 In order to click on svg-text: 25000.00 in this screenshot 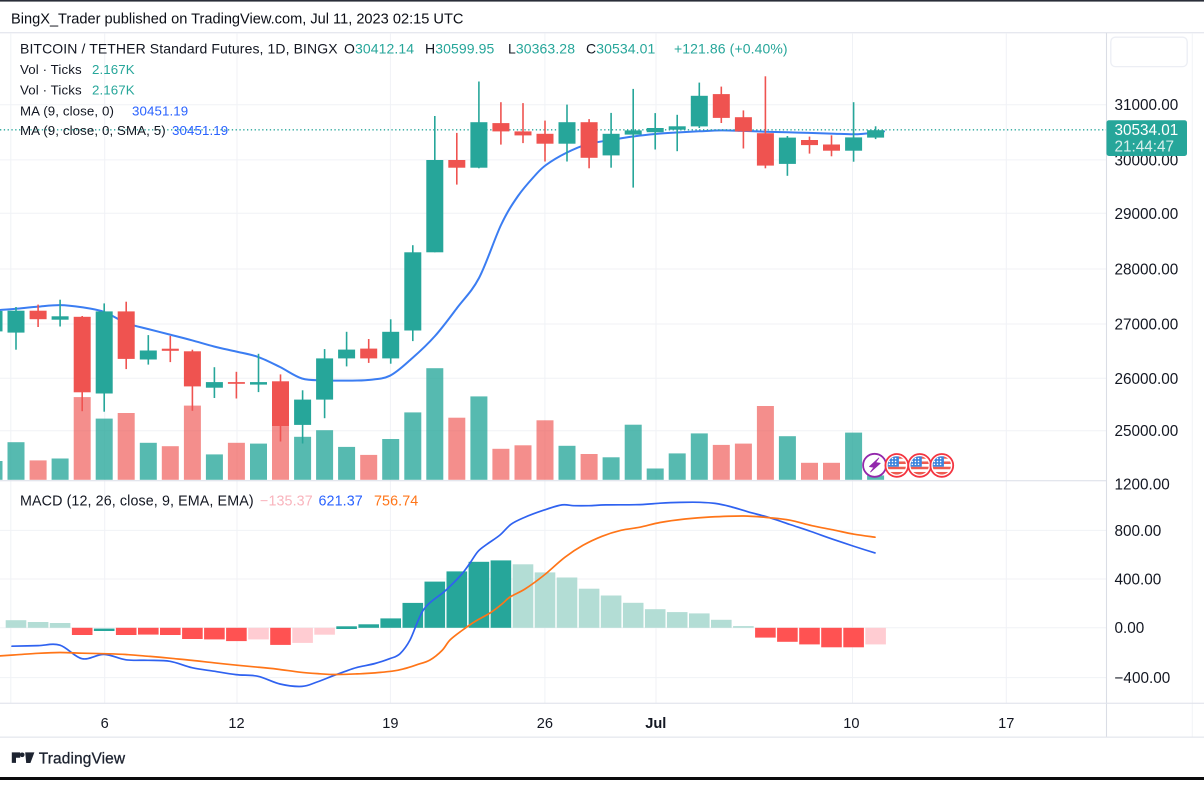, I will do `click(1147, 431)`.